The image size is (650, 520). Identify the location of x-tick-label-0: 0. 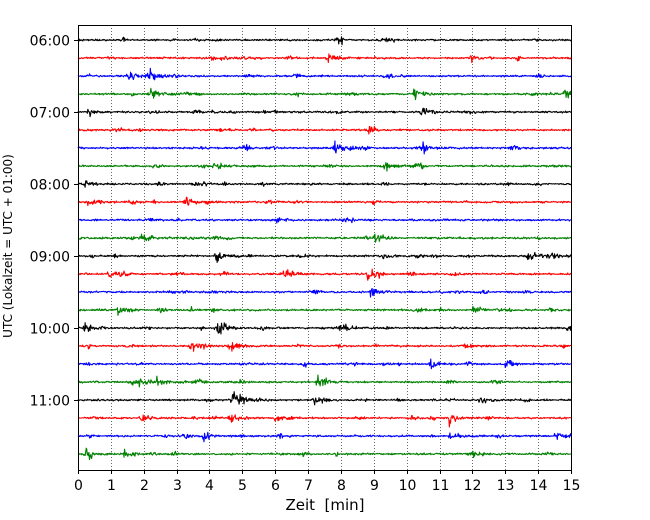
(78, 486).